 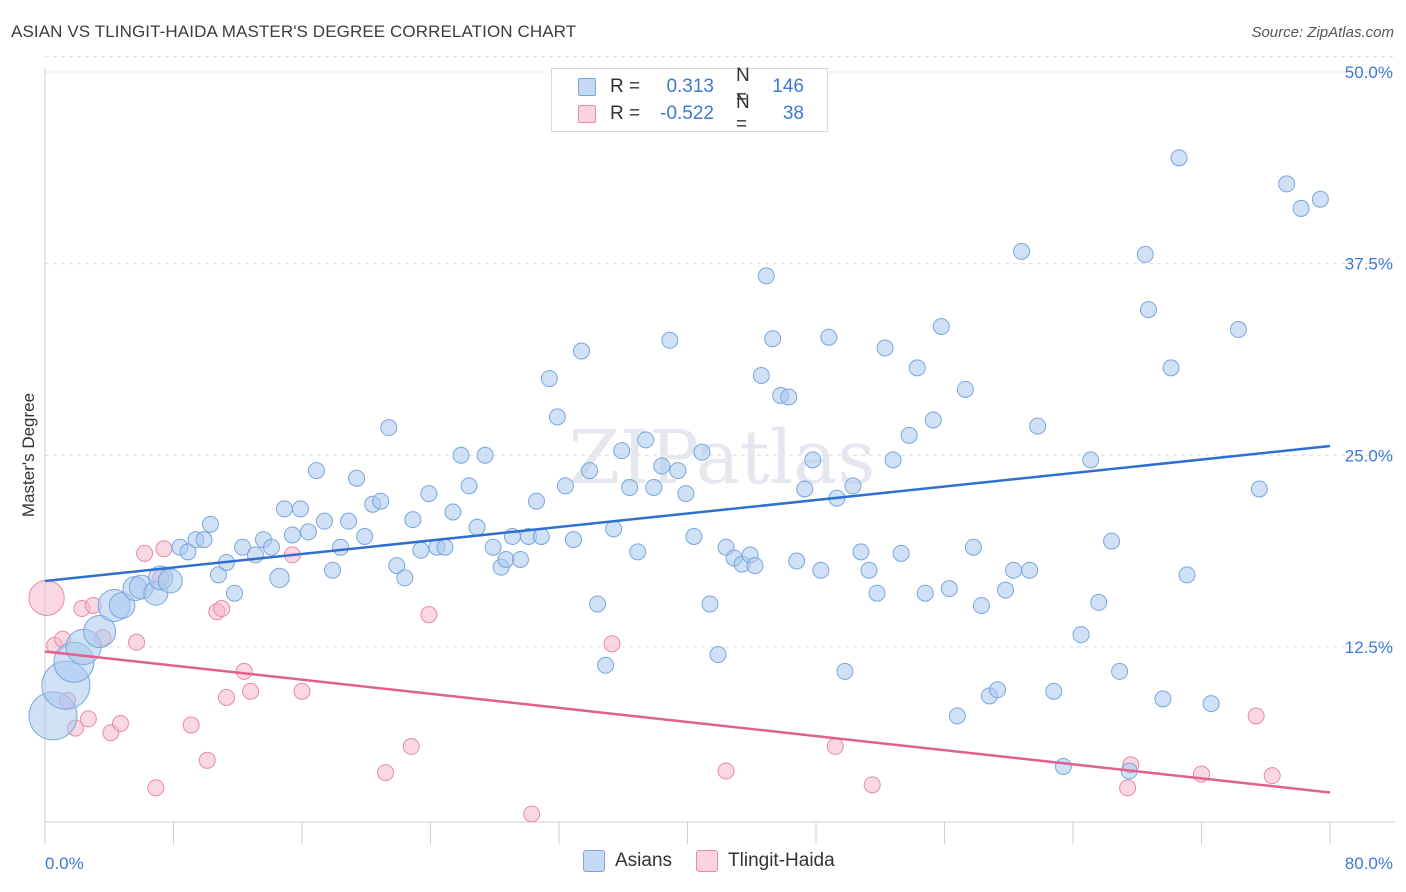 I want to click on y-tick-label: 25.0%, so click(x=1369, y=455).